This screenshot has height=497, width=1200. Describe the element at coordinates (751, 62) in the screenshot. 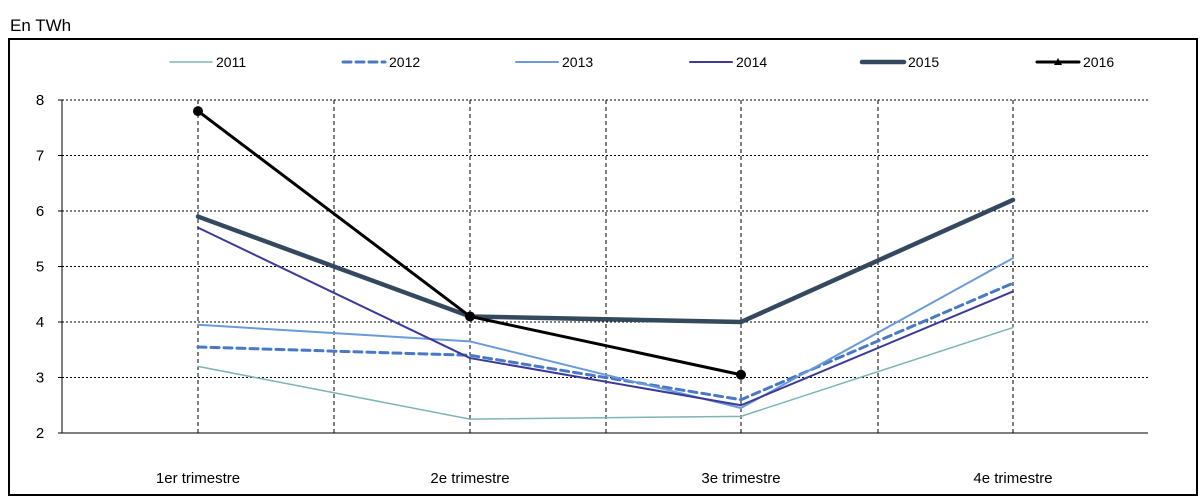

I see `legend-label-2014: 2014` at that location.